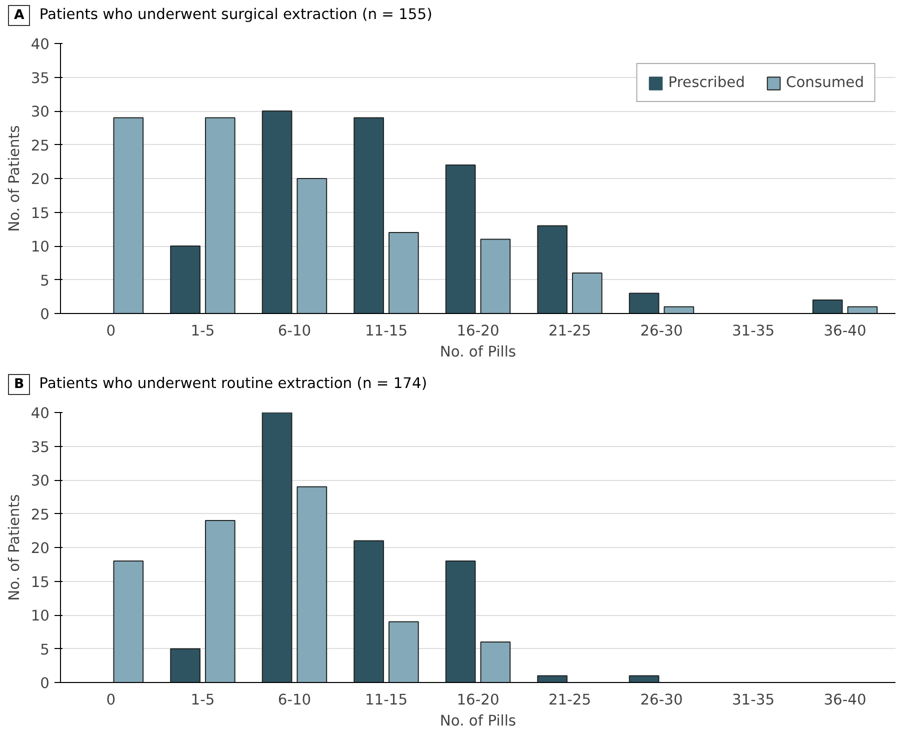  I want to click on chart-title: Patients who underwent routine extraction (n = 174), so click(233, 384).